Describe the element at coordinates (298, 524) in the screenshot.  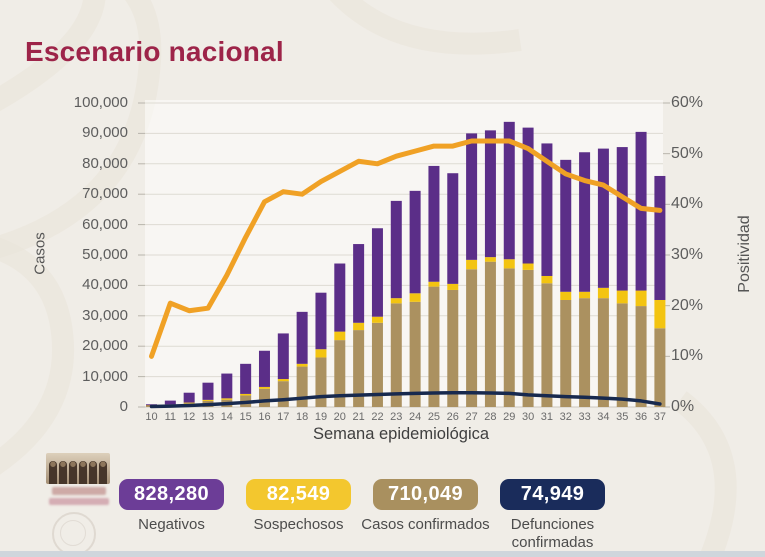
I see `sospechosos-label: Sospechosos` at that location.